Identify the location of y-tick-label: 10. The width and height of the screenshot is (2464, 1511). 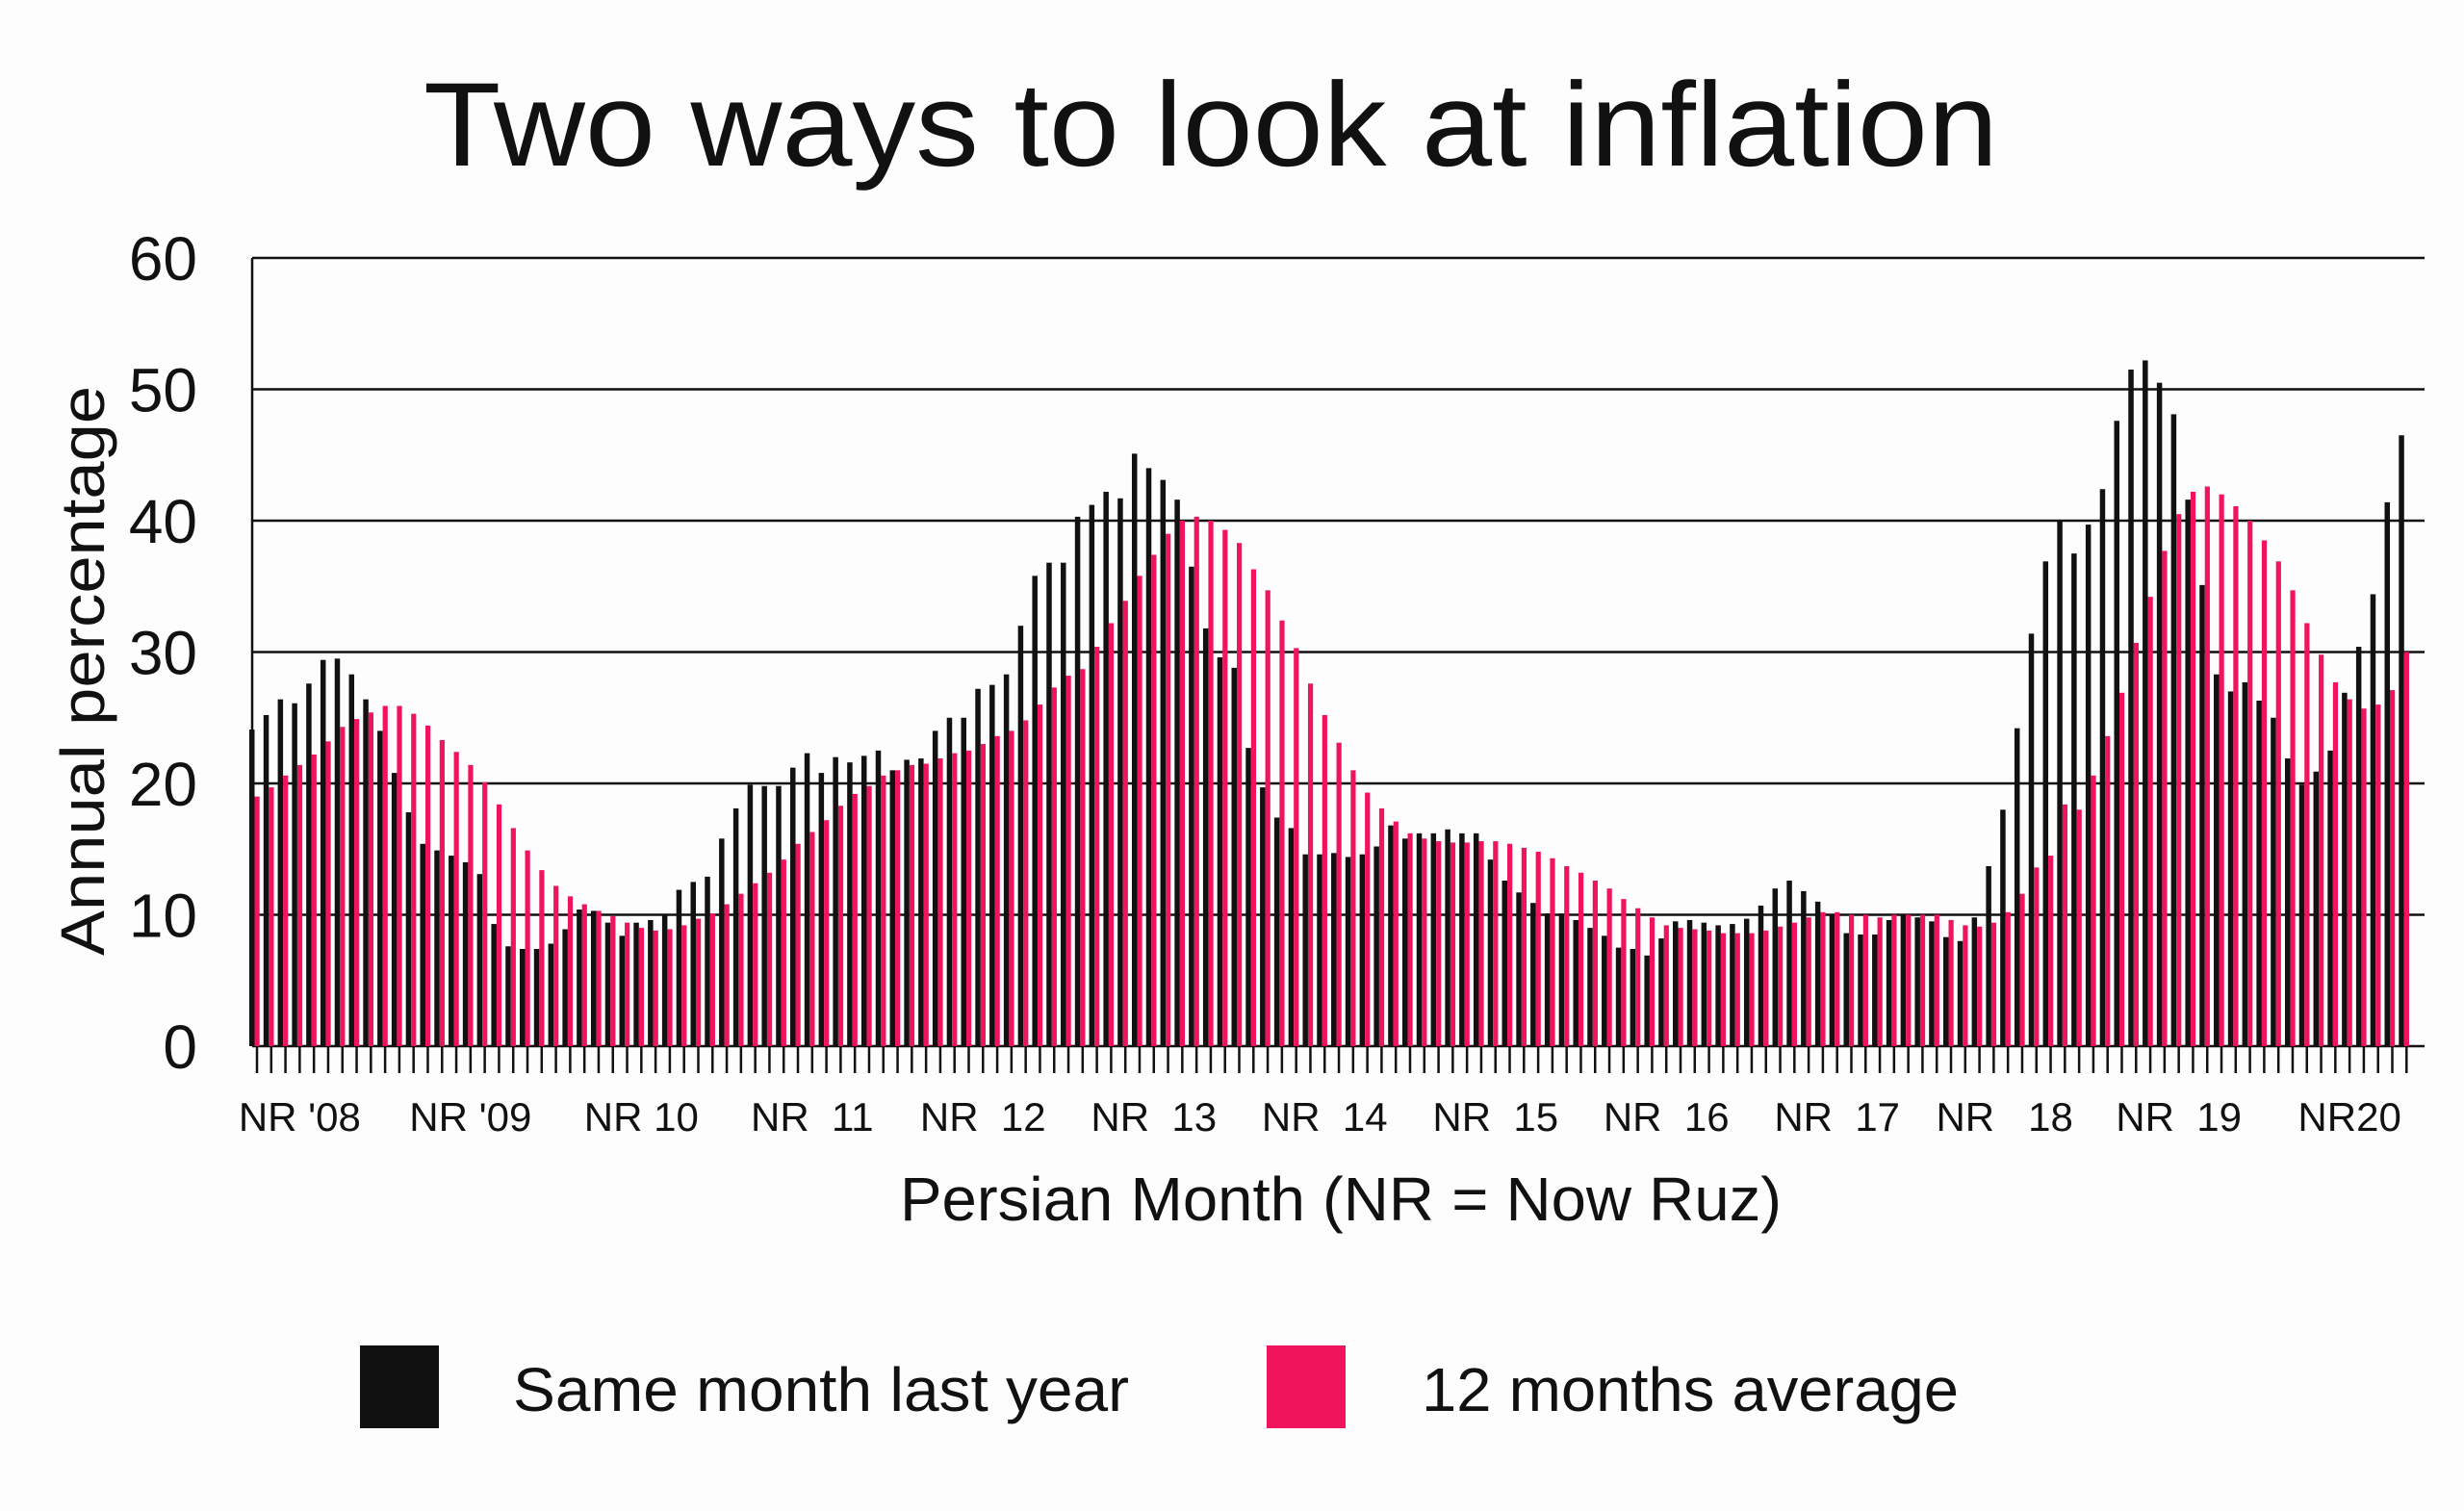
(163, 916).